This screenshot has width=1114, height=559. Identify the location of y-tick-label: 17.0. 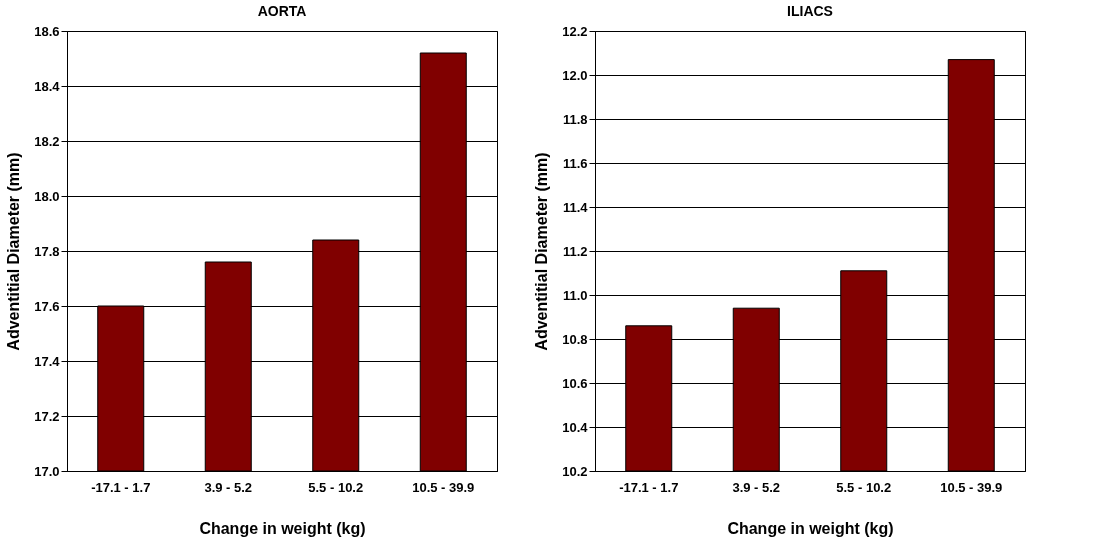
(47, 471).